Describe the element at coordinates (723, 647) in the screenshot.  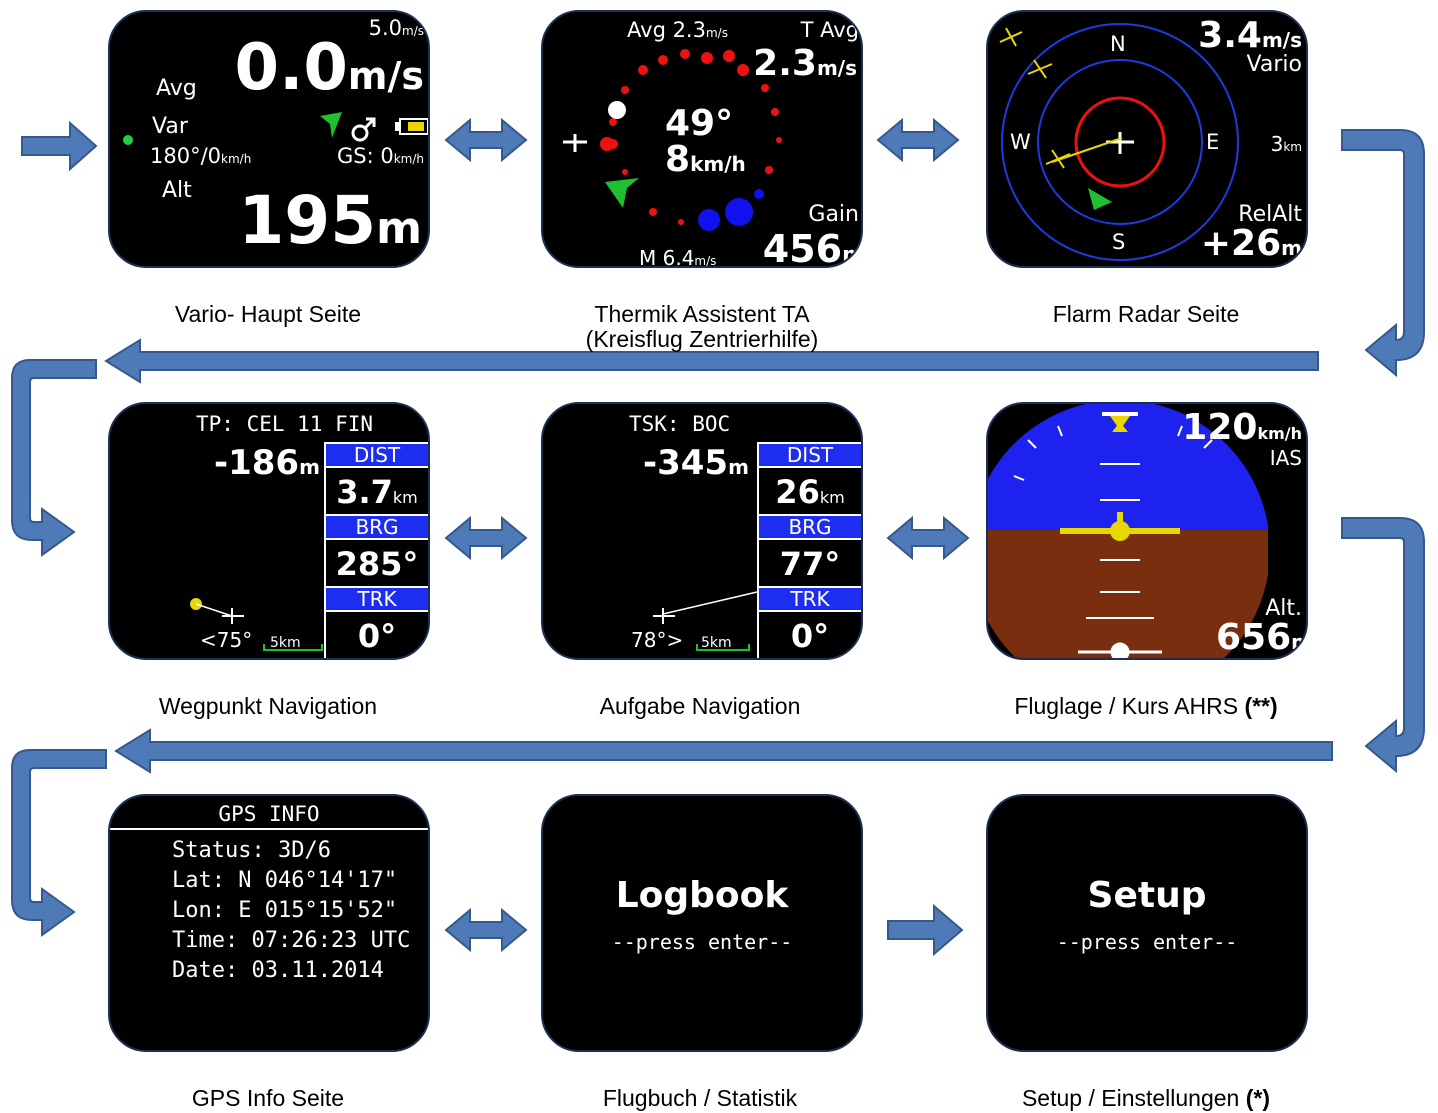
I see `task-scale-bar` at that location.